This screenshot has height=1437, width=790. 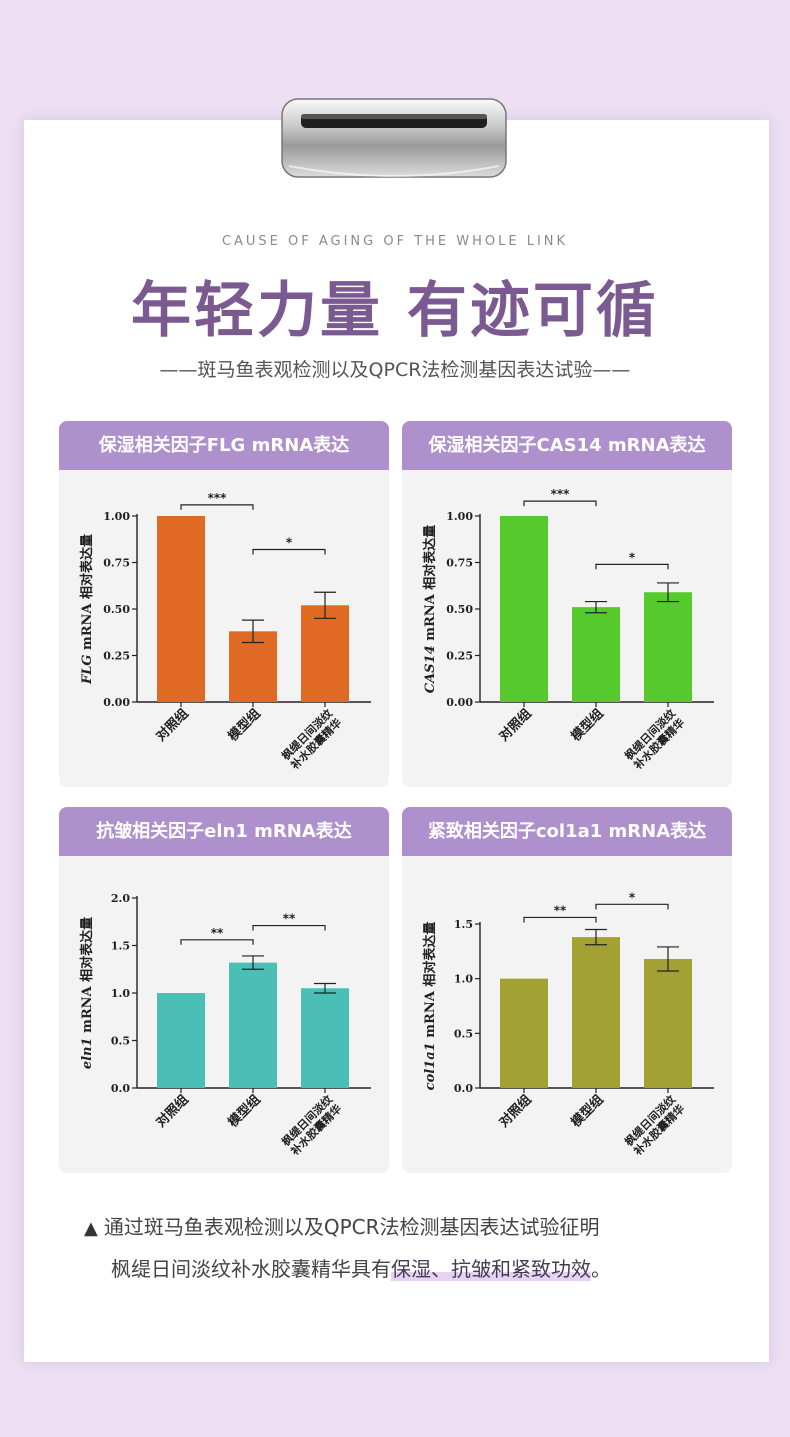 I want to click on page-subtitle: ——斑马鱼表观检测以及QPCR法检测基因表达试验——, so click(x=395, y=370).